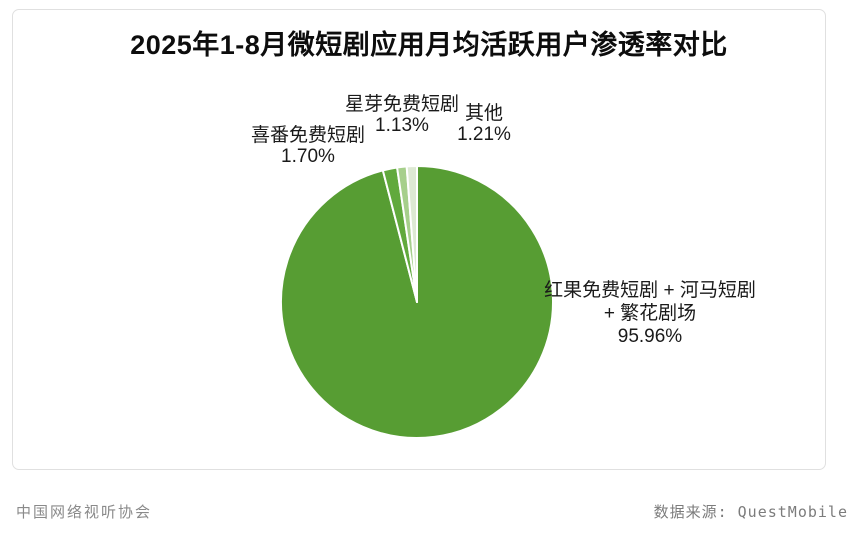 The image size is (858, 535). Describe the element at coordinates (308, 156) in the screenshot. I see `slice-percent: 1.70%` at that location.